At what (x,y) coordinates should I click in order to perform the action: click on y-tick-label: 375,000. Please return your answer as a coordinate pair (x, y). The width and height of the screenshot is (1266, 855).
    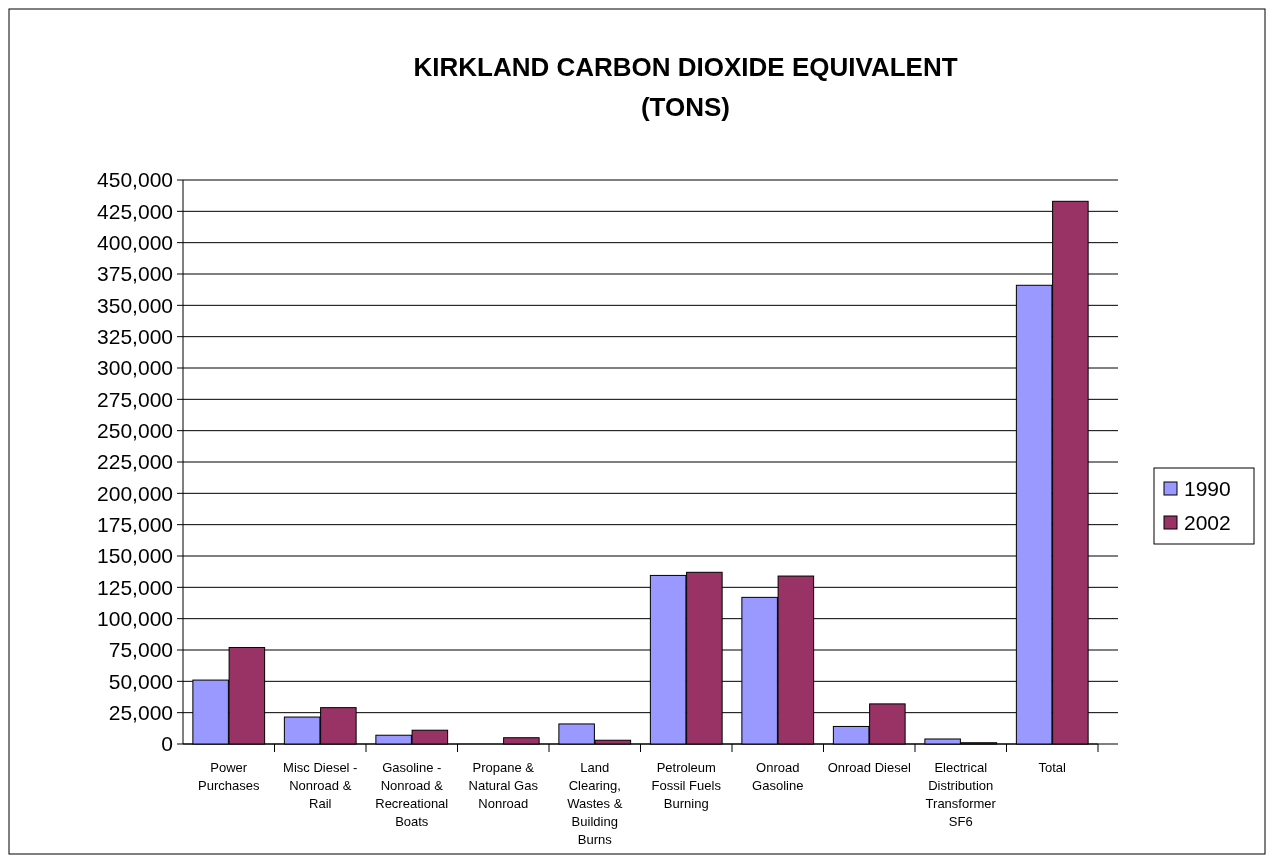
    Looking at the image, I should click on (135, 274).